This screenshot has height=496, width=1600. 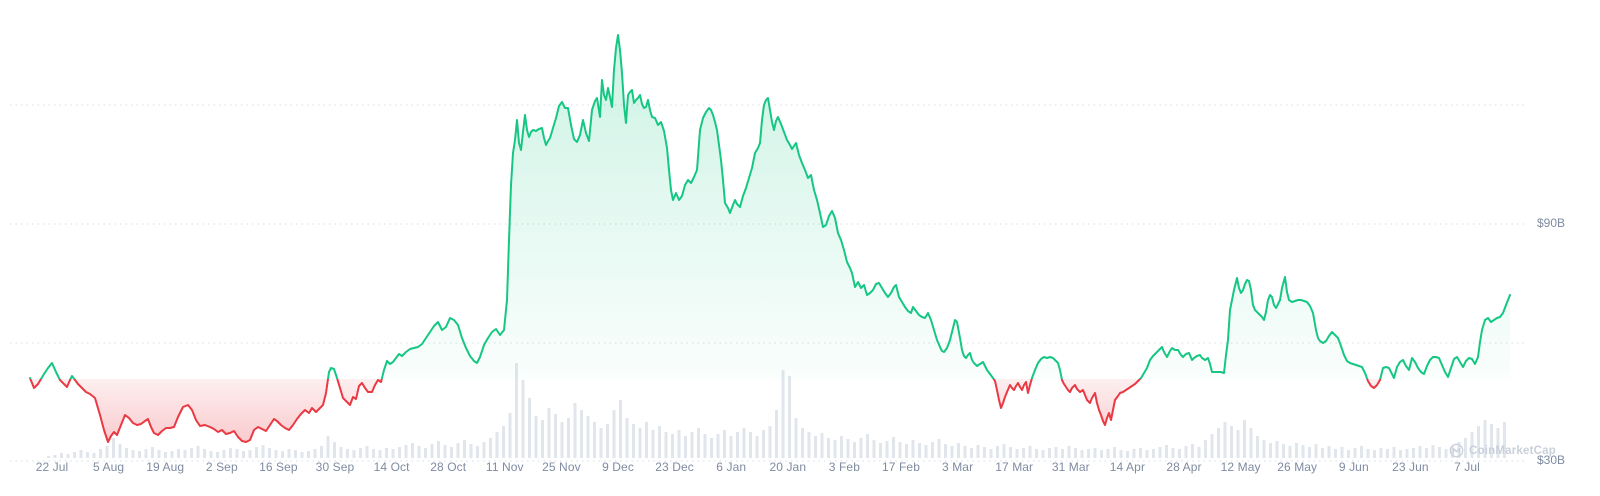 I want to click on x-tick-label: 9 Dec, so click(x=618, y=467).